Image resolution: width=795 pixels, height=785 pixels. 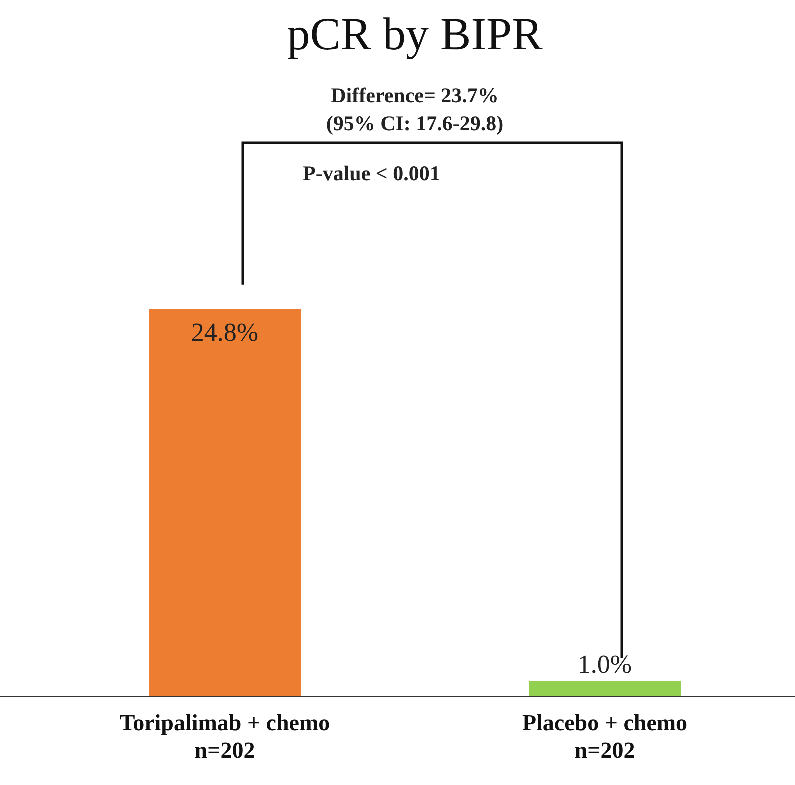 I want to click on text: Difference= 23.7%, so click(x=415, y=96).